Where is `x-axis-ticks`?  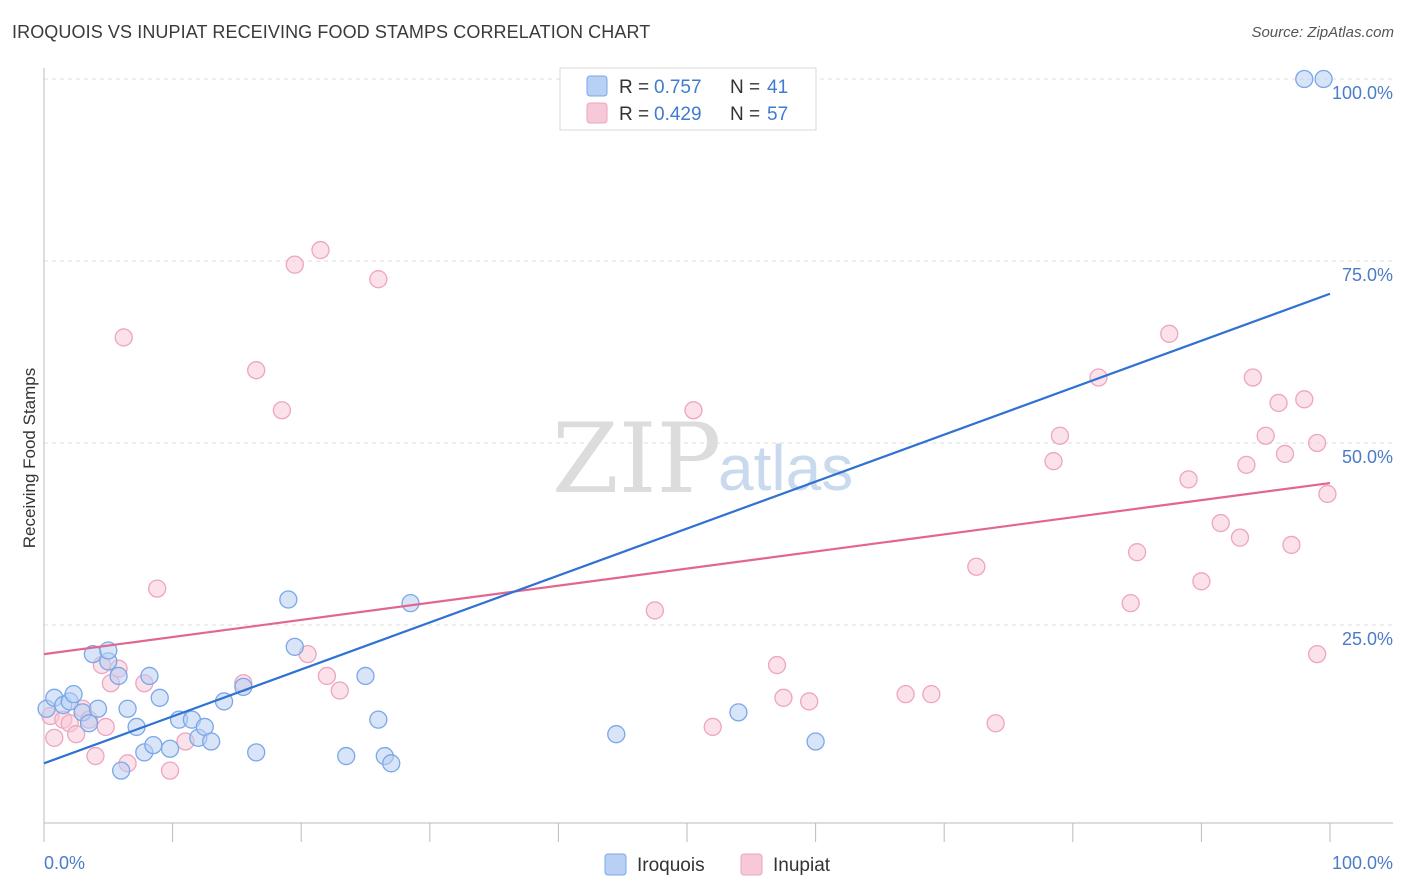 x-axis-ticks is located at coordinates (687, 832).